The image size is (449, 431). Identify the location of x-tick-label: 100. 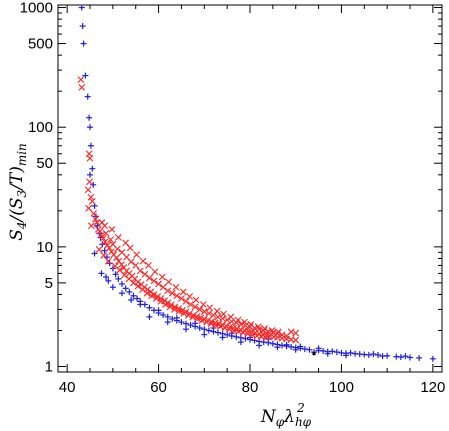
(341, 387).